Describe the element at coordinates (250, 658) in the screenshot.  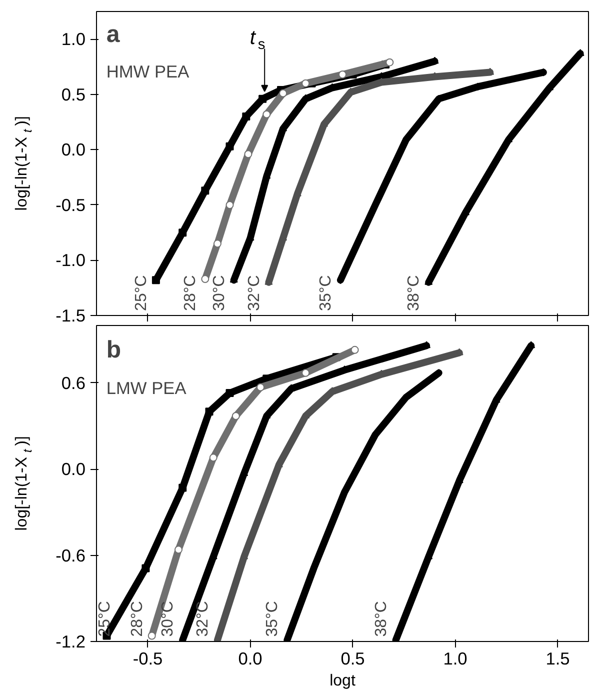
I see `x-tick-label: 0.0` at that location.